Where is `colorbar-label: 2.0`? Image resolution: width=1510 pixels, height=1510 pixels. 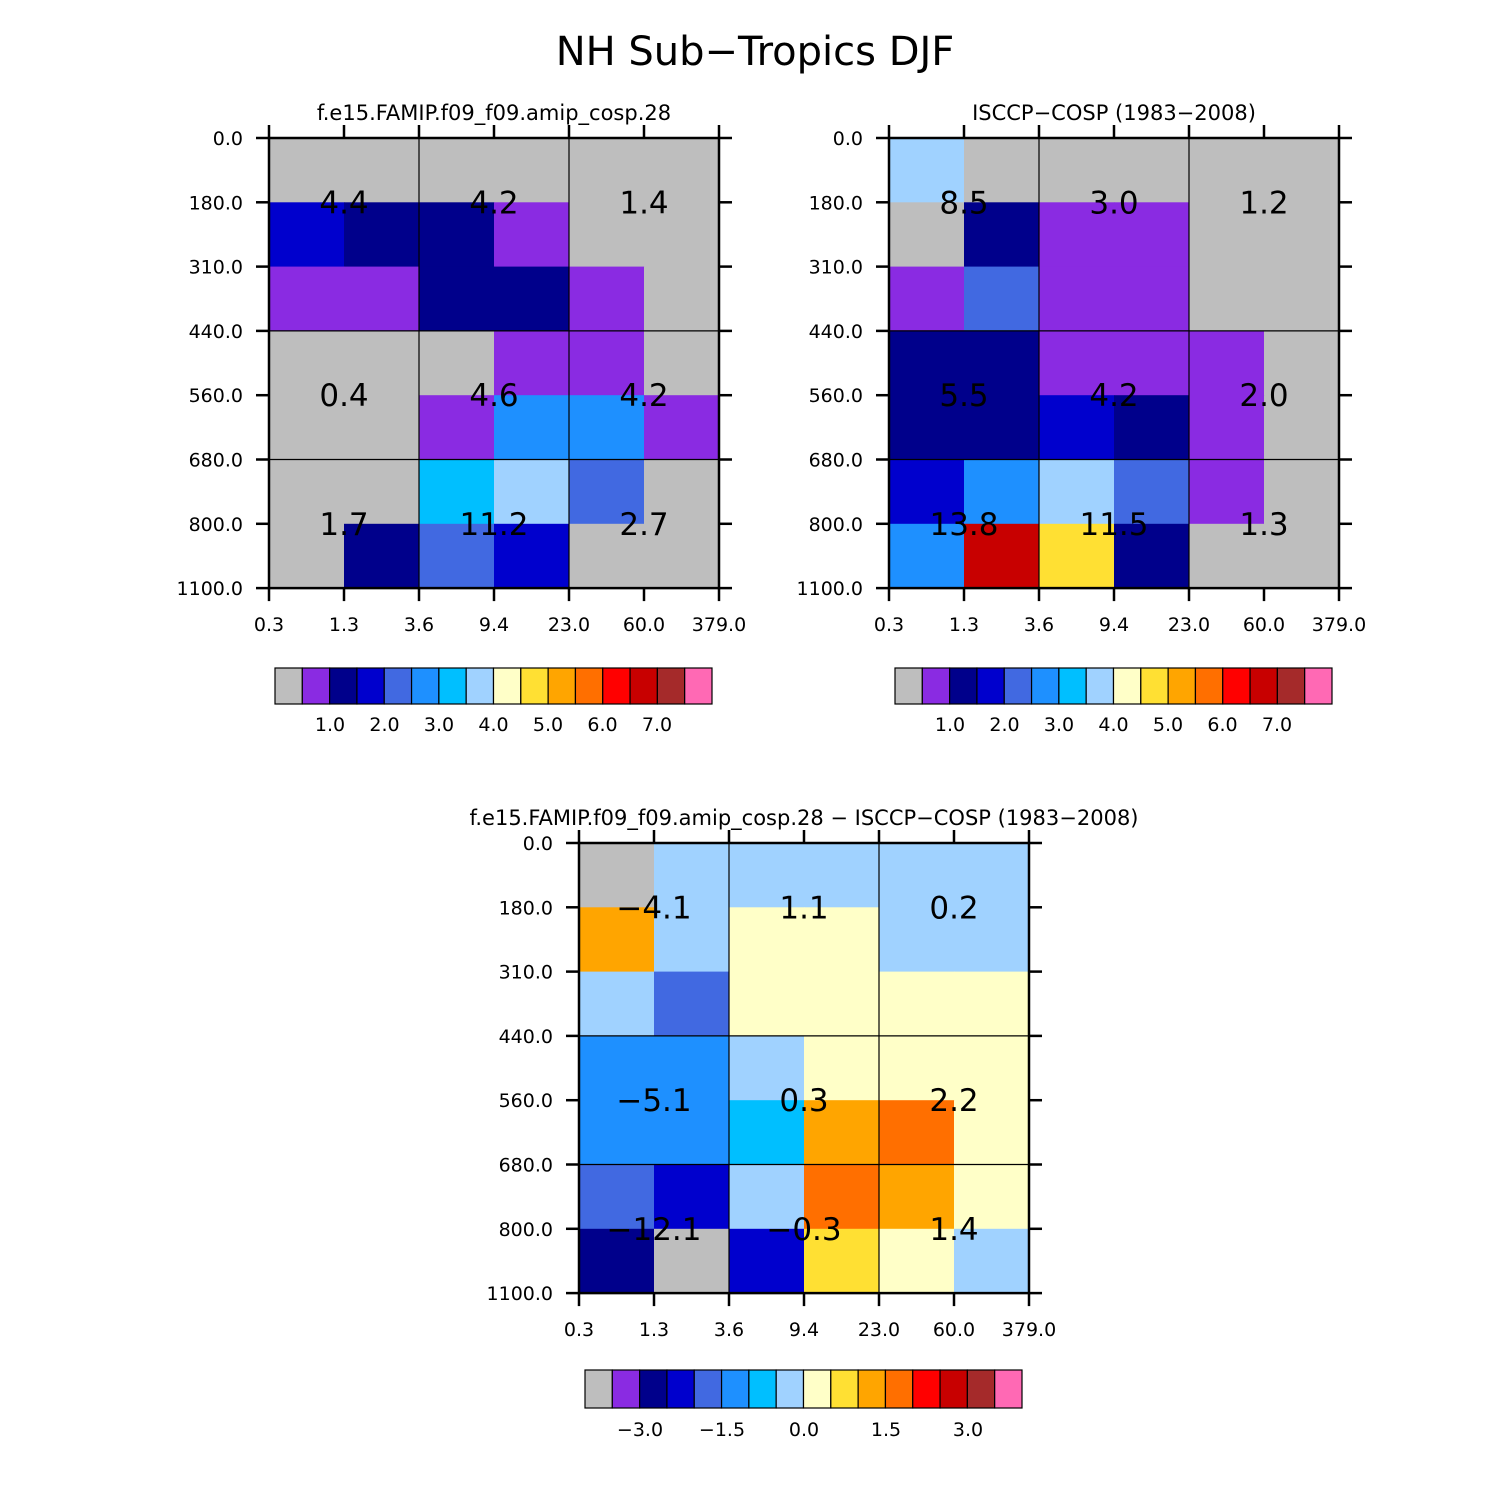 colorbar-label: 2.0 is located at coordinates (384, 725).